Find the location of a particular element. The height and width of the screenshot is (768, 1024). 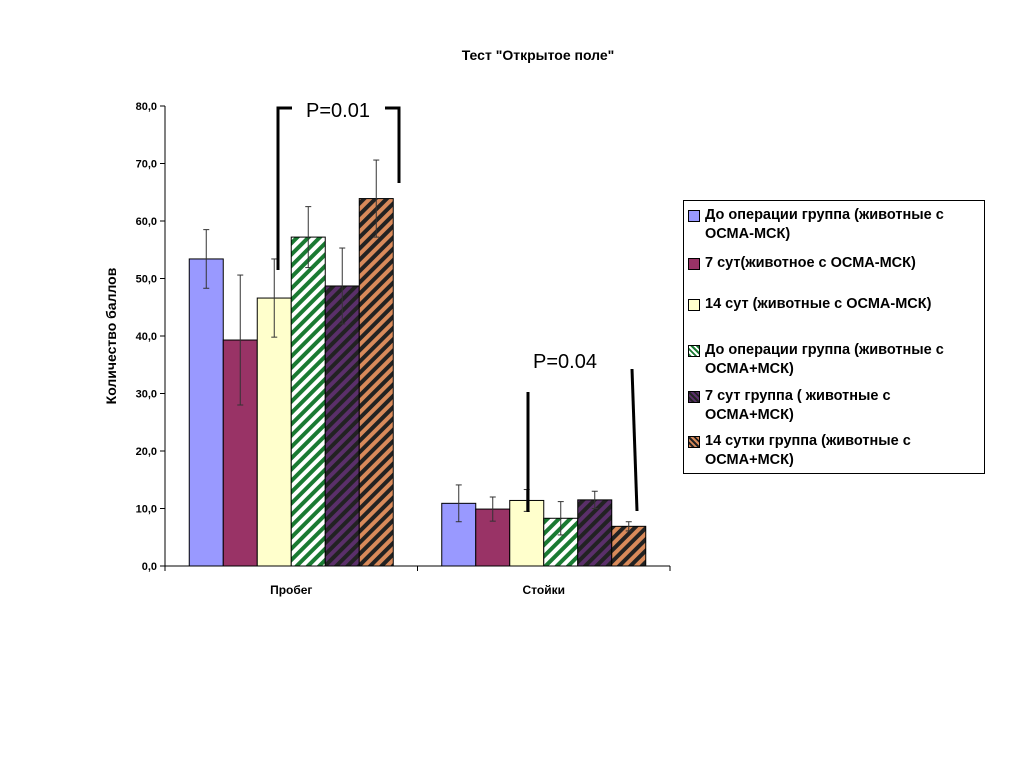

legend-item: 7 сут группа ( животные с ОСМА+МСК) is located at coordinates (835, 406).